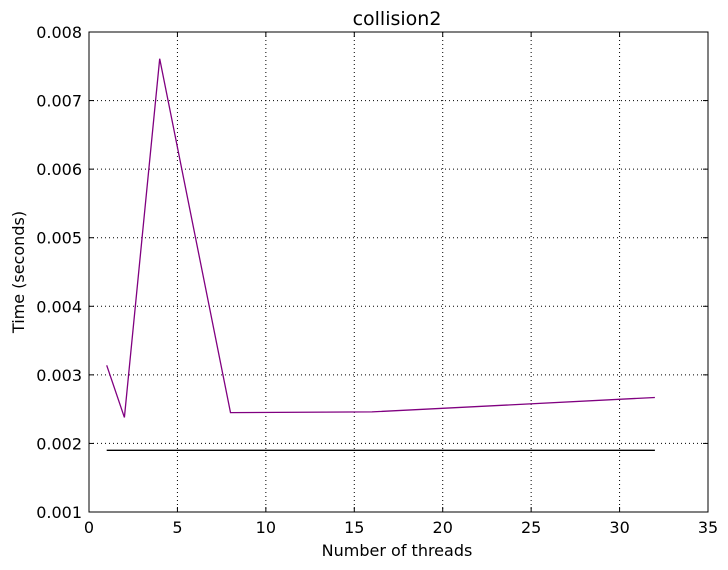 This screenshot has width=728, height=570. Describe the element at coordinates (59, 306) in the screenshot. I see `y-tick-label: 0.004` at that location.